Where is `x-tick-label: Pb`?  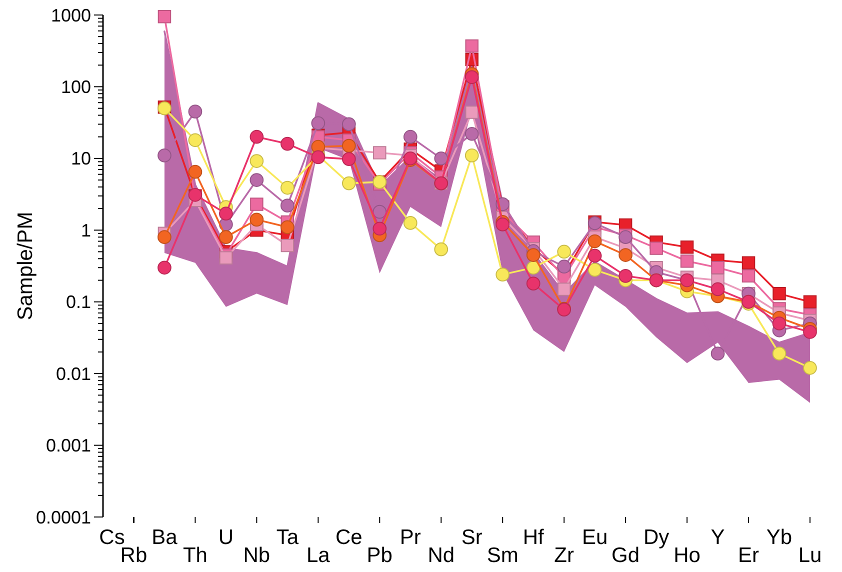 x-tick-label: Pb is located at coordinates (379, 555).